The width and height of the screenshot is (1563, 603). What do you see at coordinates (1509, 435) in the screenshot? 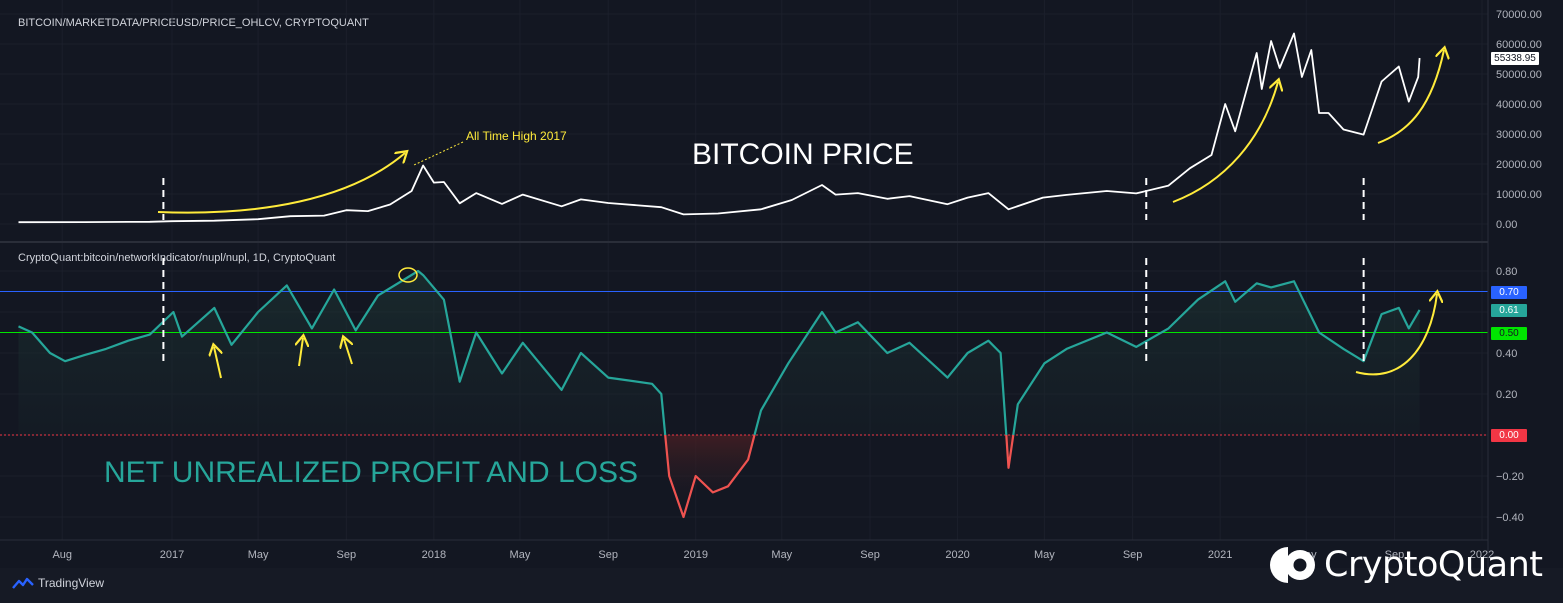
I see `level-000-tag: 0.00` at bounding box center [1509, 435].